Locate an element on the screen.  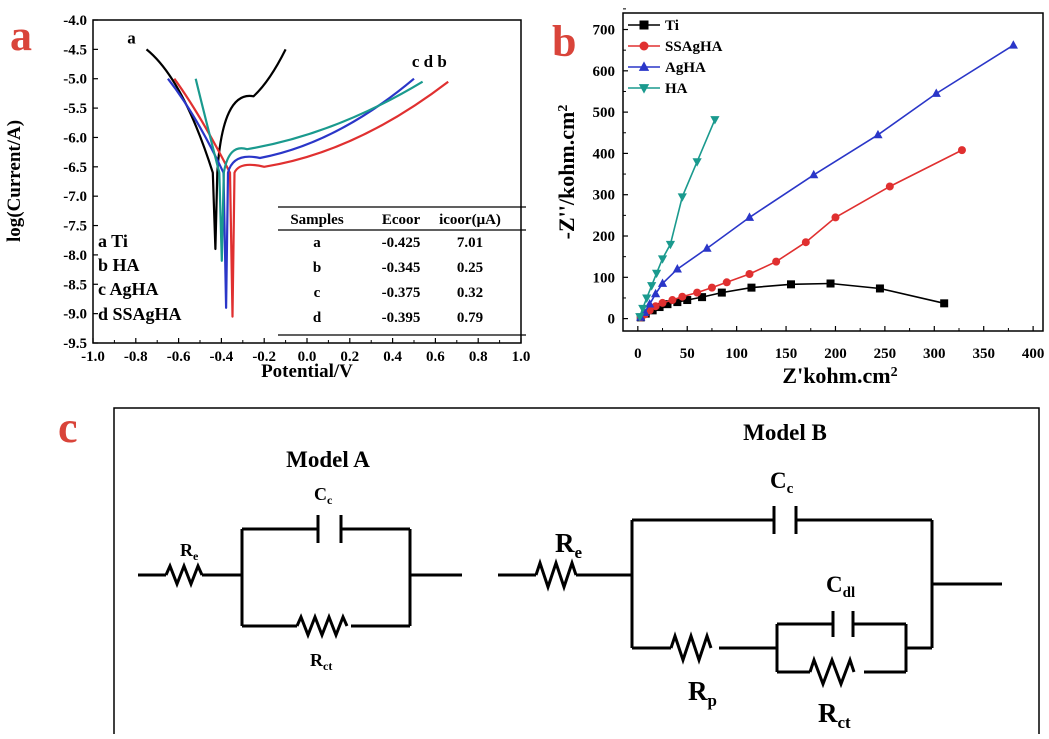
legend-label-ha: HA is located at coordinates (676, 89).